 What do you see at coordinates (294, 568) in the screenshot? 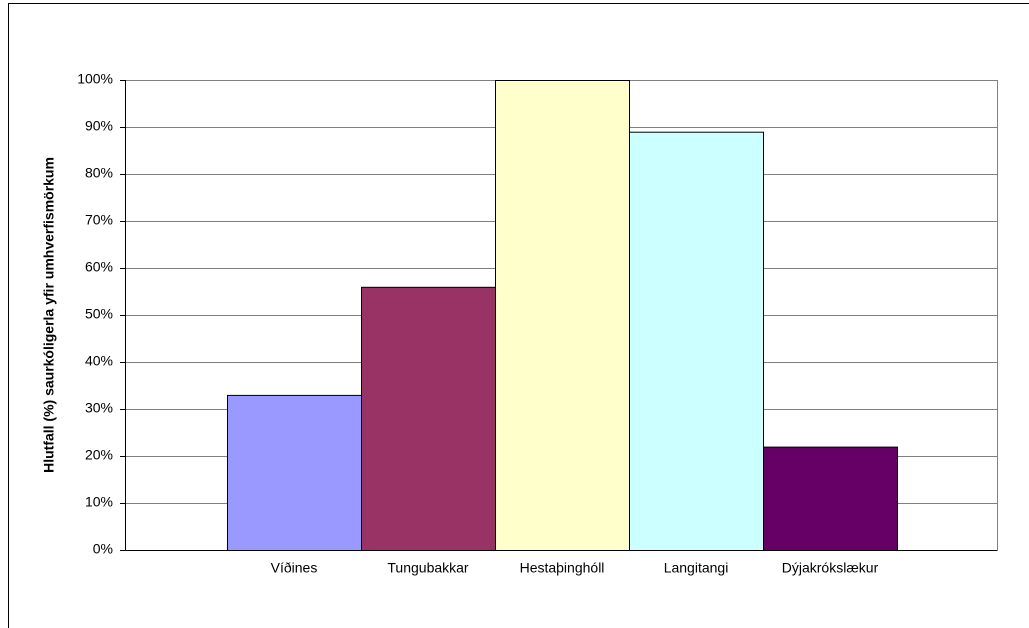
I see `x-tick-label: Víðines` at bounding box center [294, 568].